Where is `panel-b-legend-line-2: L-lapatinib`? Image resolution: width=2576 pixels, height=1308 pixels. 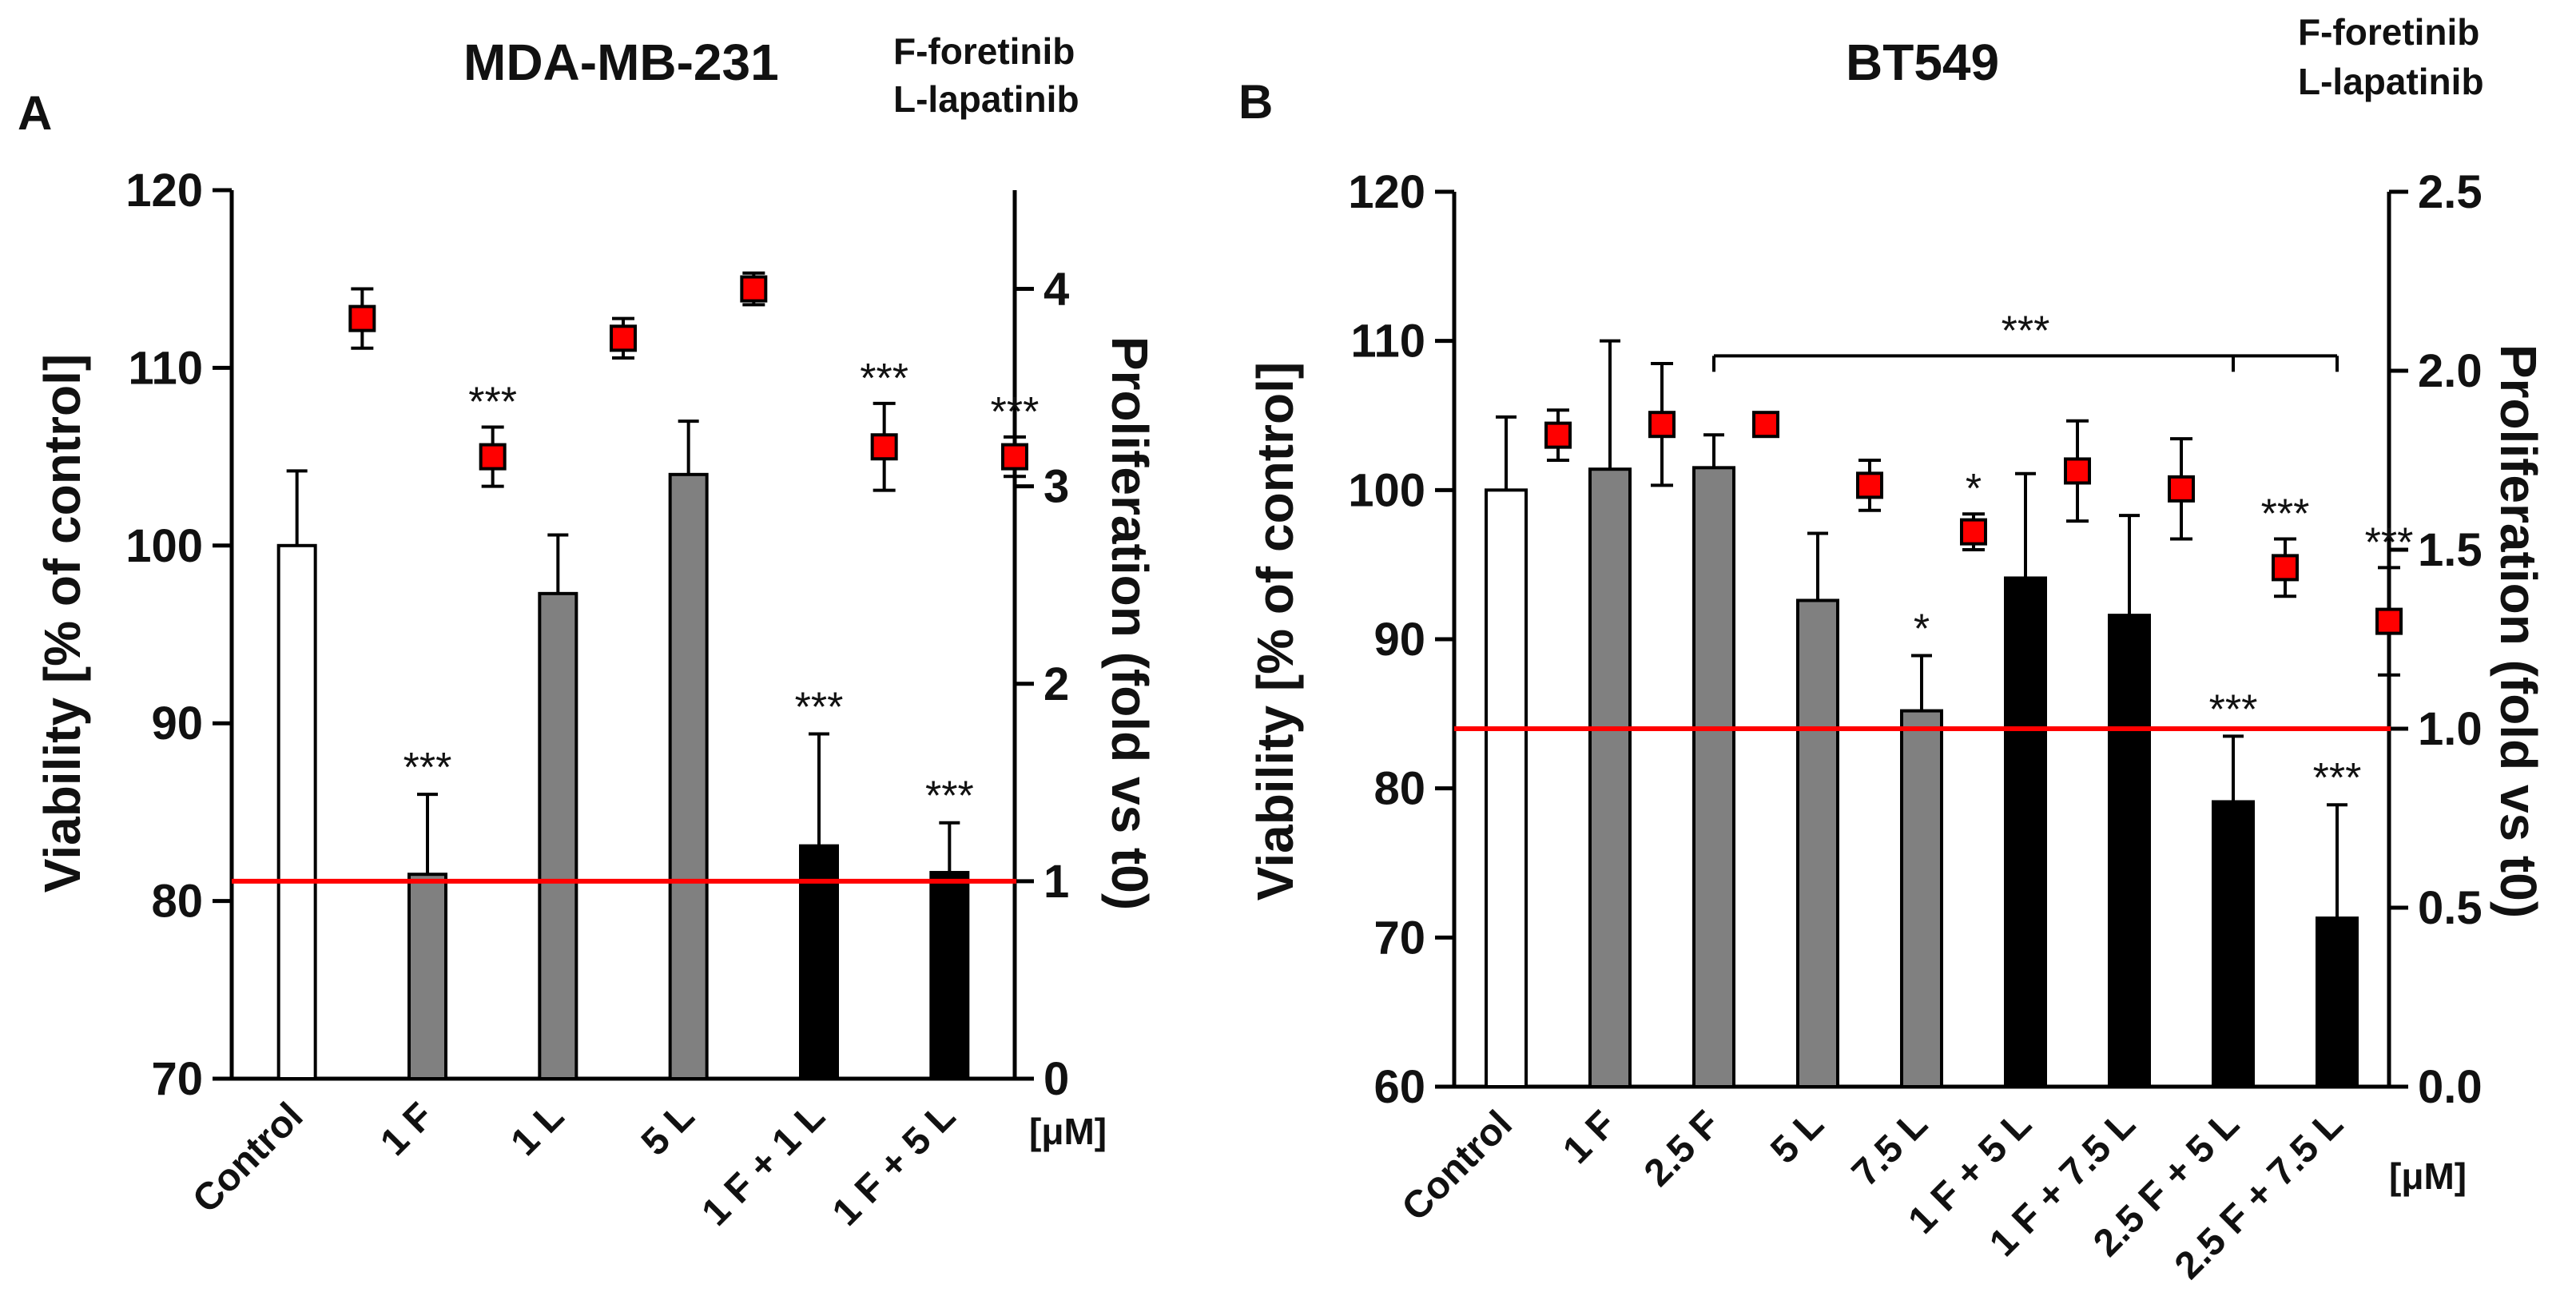
panel-b-legend-line-2: L-lapatinib is located at coordinates (2391, 81).